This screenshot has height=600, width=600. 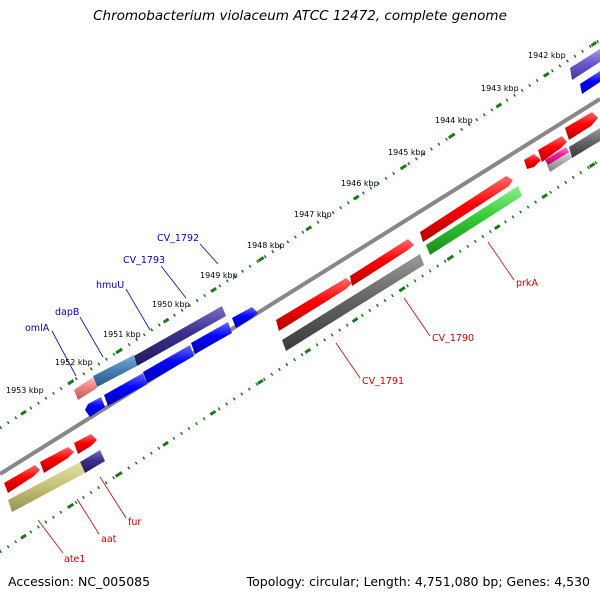 What do you see at coordinates (453, 338) in the screenshot?
I see `gene-label-cv1790: CV_1790` at bounding box center [453, 338].